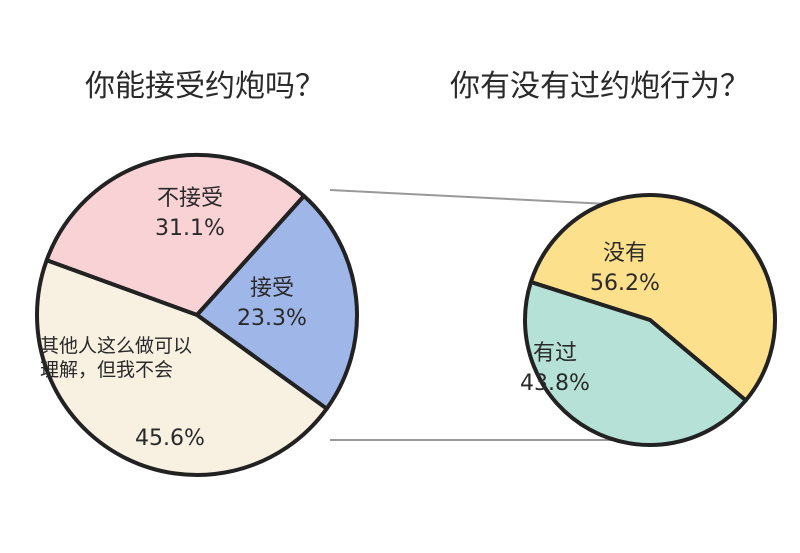 This screenshot has width=800, height=553. What do you see at coordinates (625, 283) in the screenshot?
I see `value-label: 56.2%` at bounding box center [625, 283].